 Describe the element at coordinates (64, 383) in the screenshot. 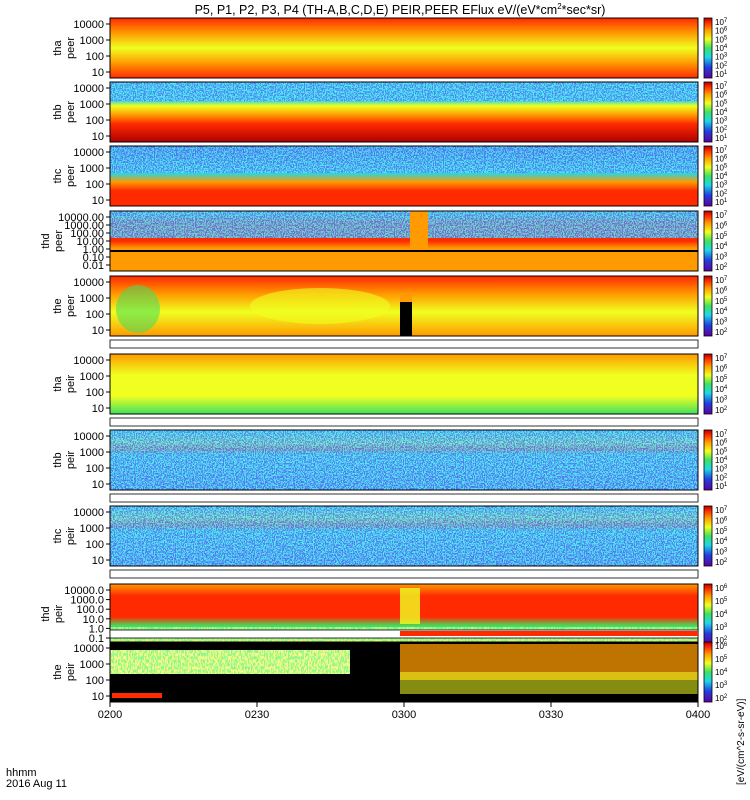

I see `y-axis-label: tha peir` at that location.